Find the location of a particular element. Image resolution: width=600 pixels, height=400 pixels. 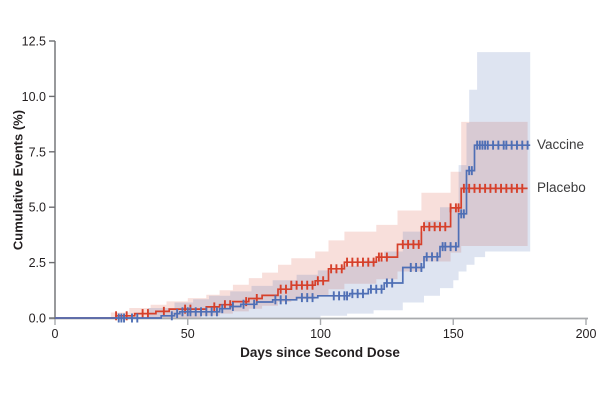

x-tick-label: 0 is located at coordinates (55, 334).